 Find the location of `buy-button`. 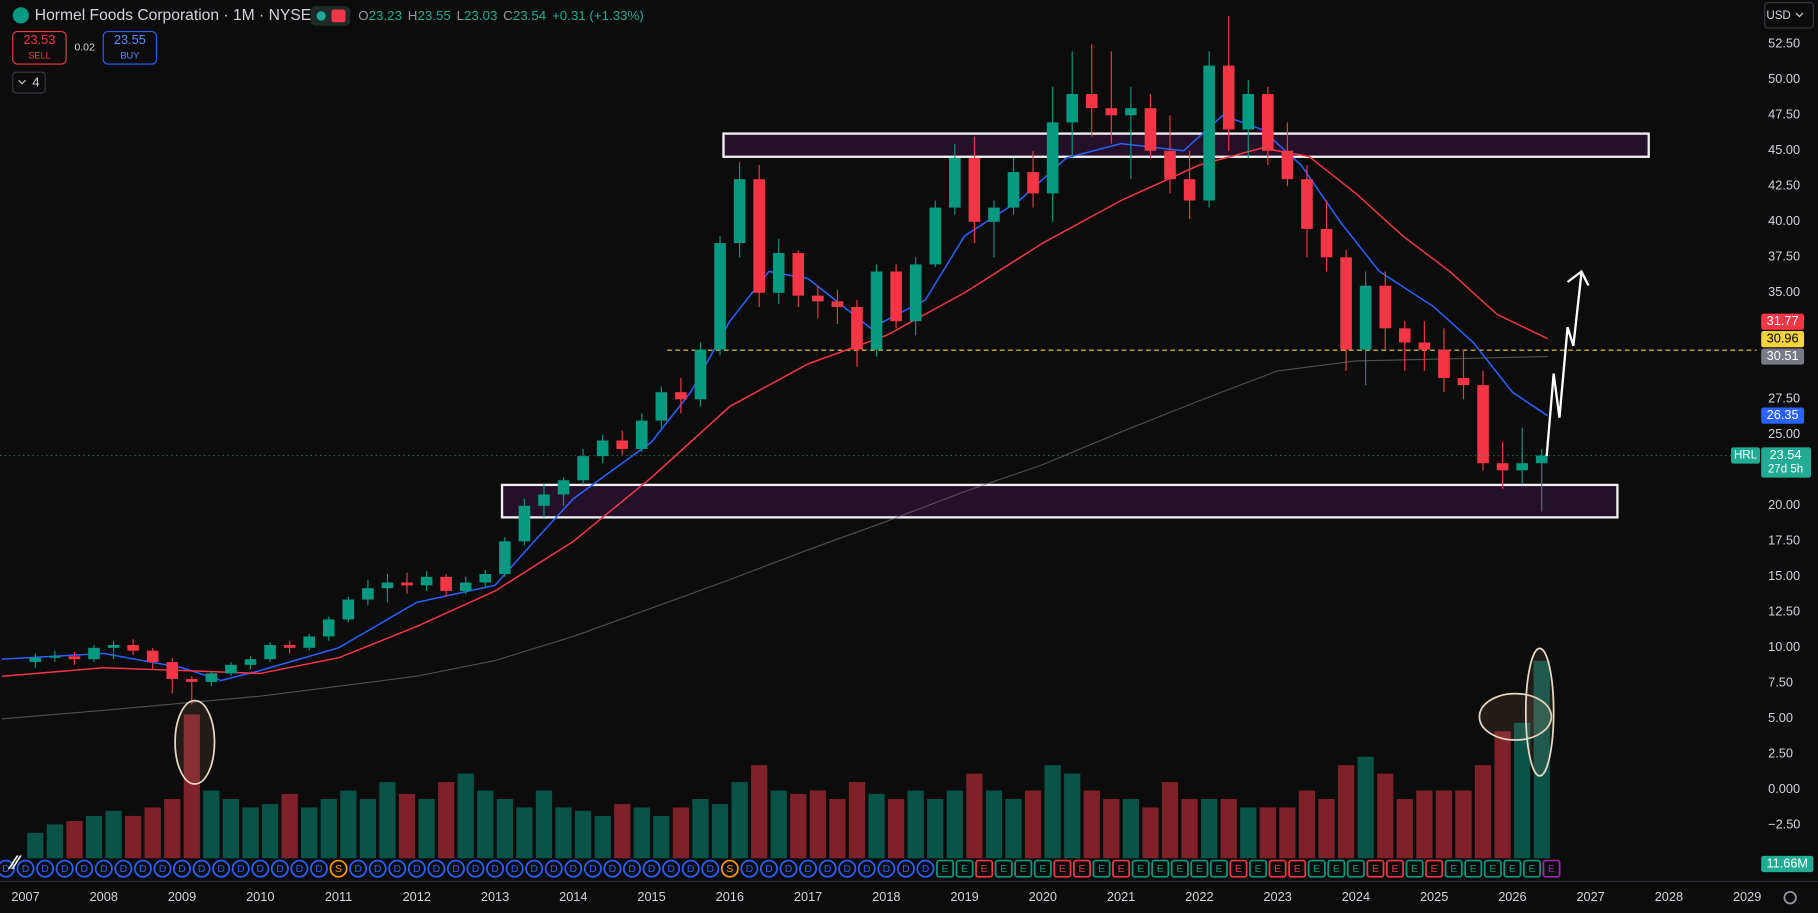

buy-button is located at coordinates (130, 47).